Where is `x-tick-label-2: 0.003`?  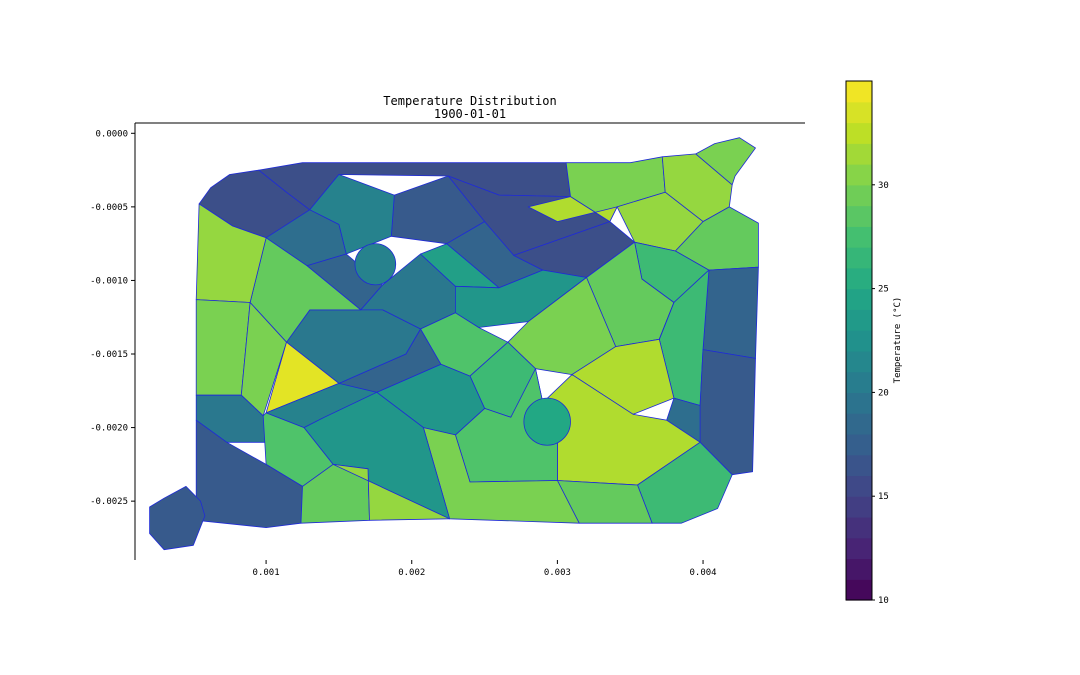
x-tick-label-2: 0.003 is located at coordinates (557, 573).